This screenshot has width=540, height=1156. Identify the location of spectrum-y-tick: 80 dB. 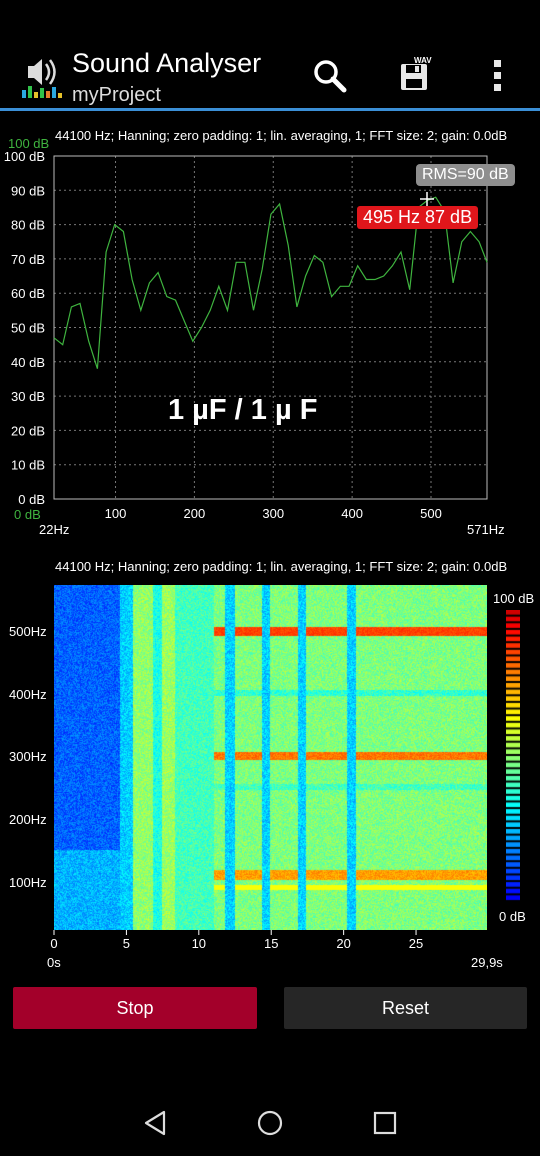
(28, 225).